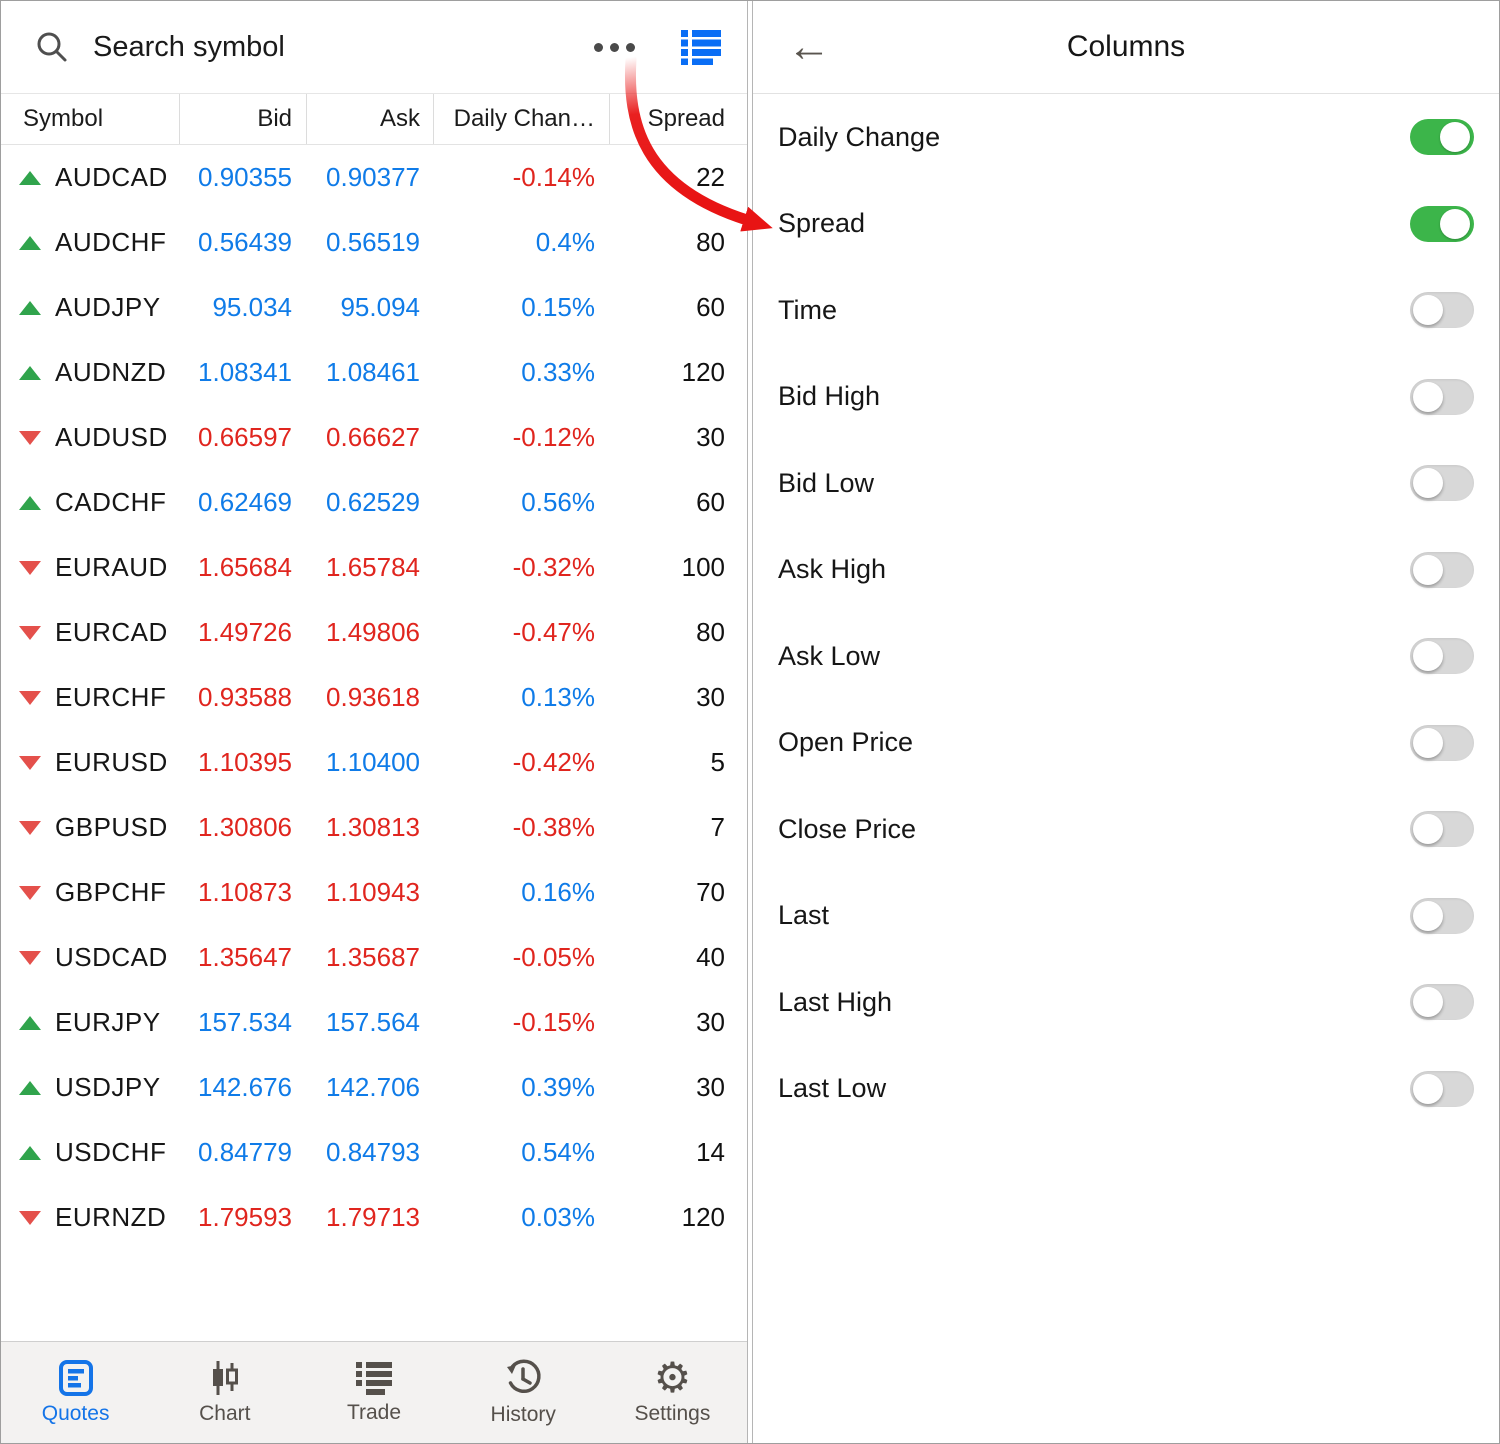  What do you see at coordinates (846, 742) in the screenshot?
I see `column-label: Open Price` at bounding box center [846, 742].